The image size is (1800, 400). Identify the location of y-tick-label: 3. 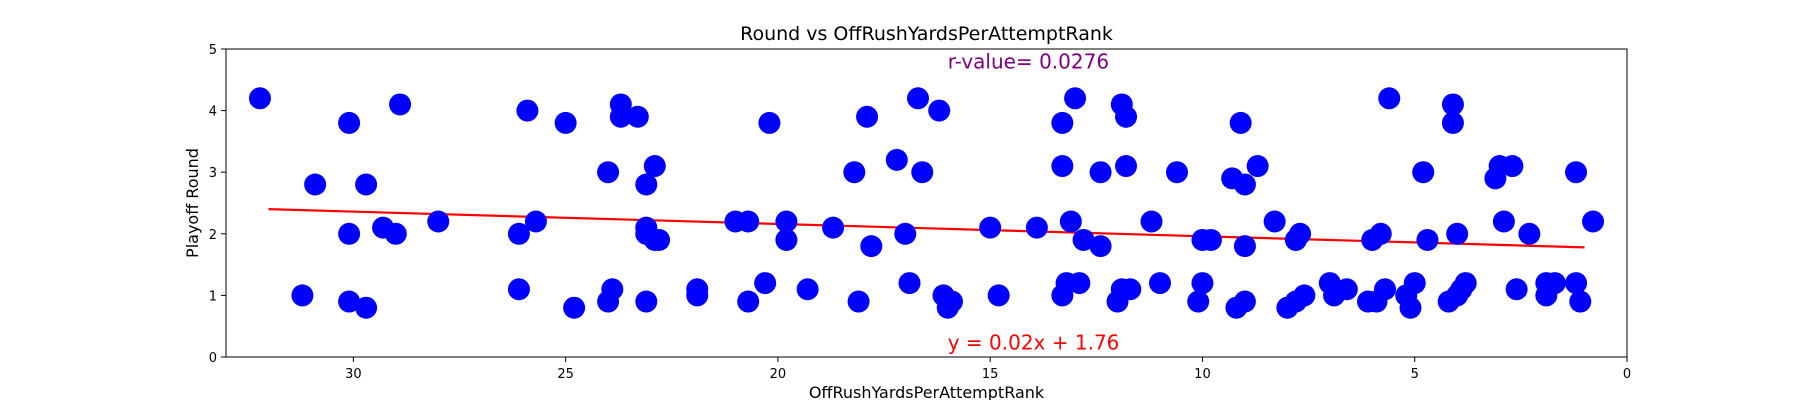
(213, 173).